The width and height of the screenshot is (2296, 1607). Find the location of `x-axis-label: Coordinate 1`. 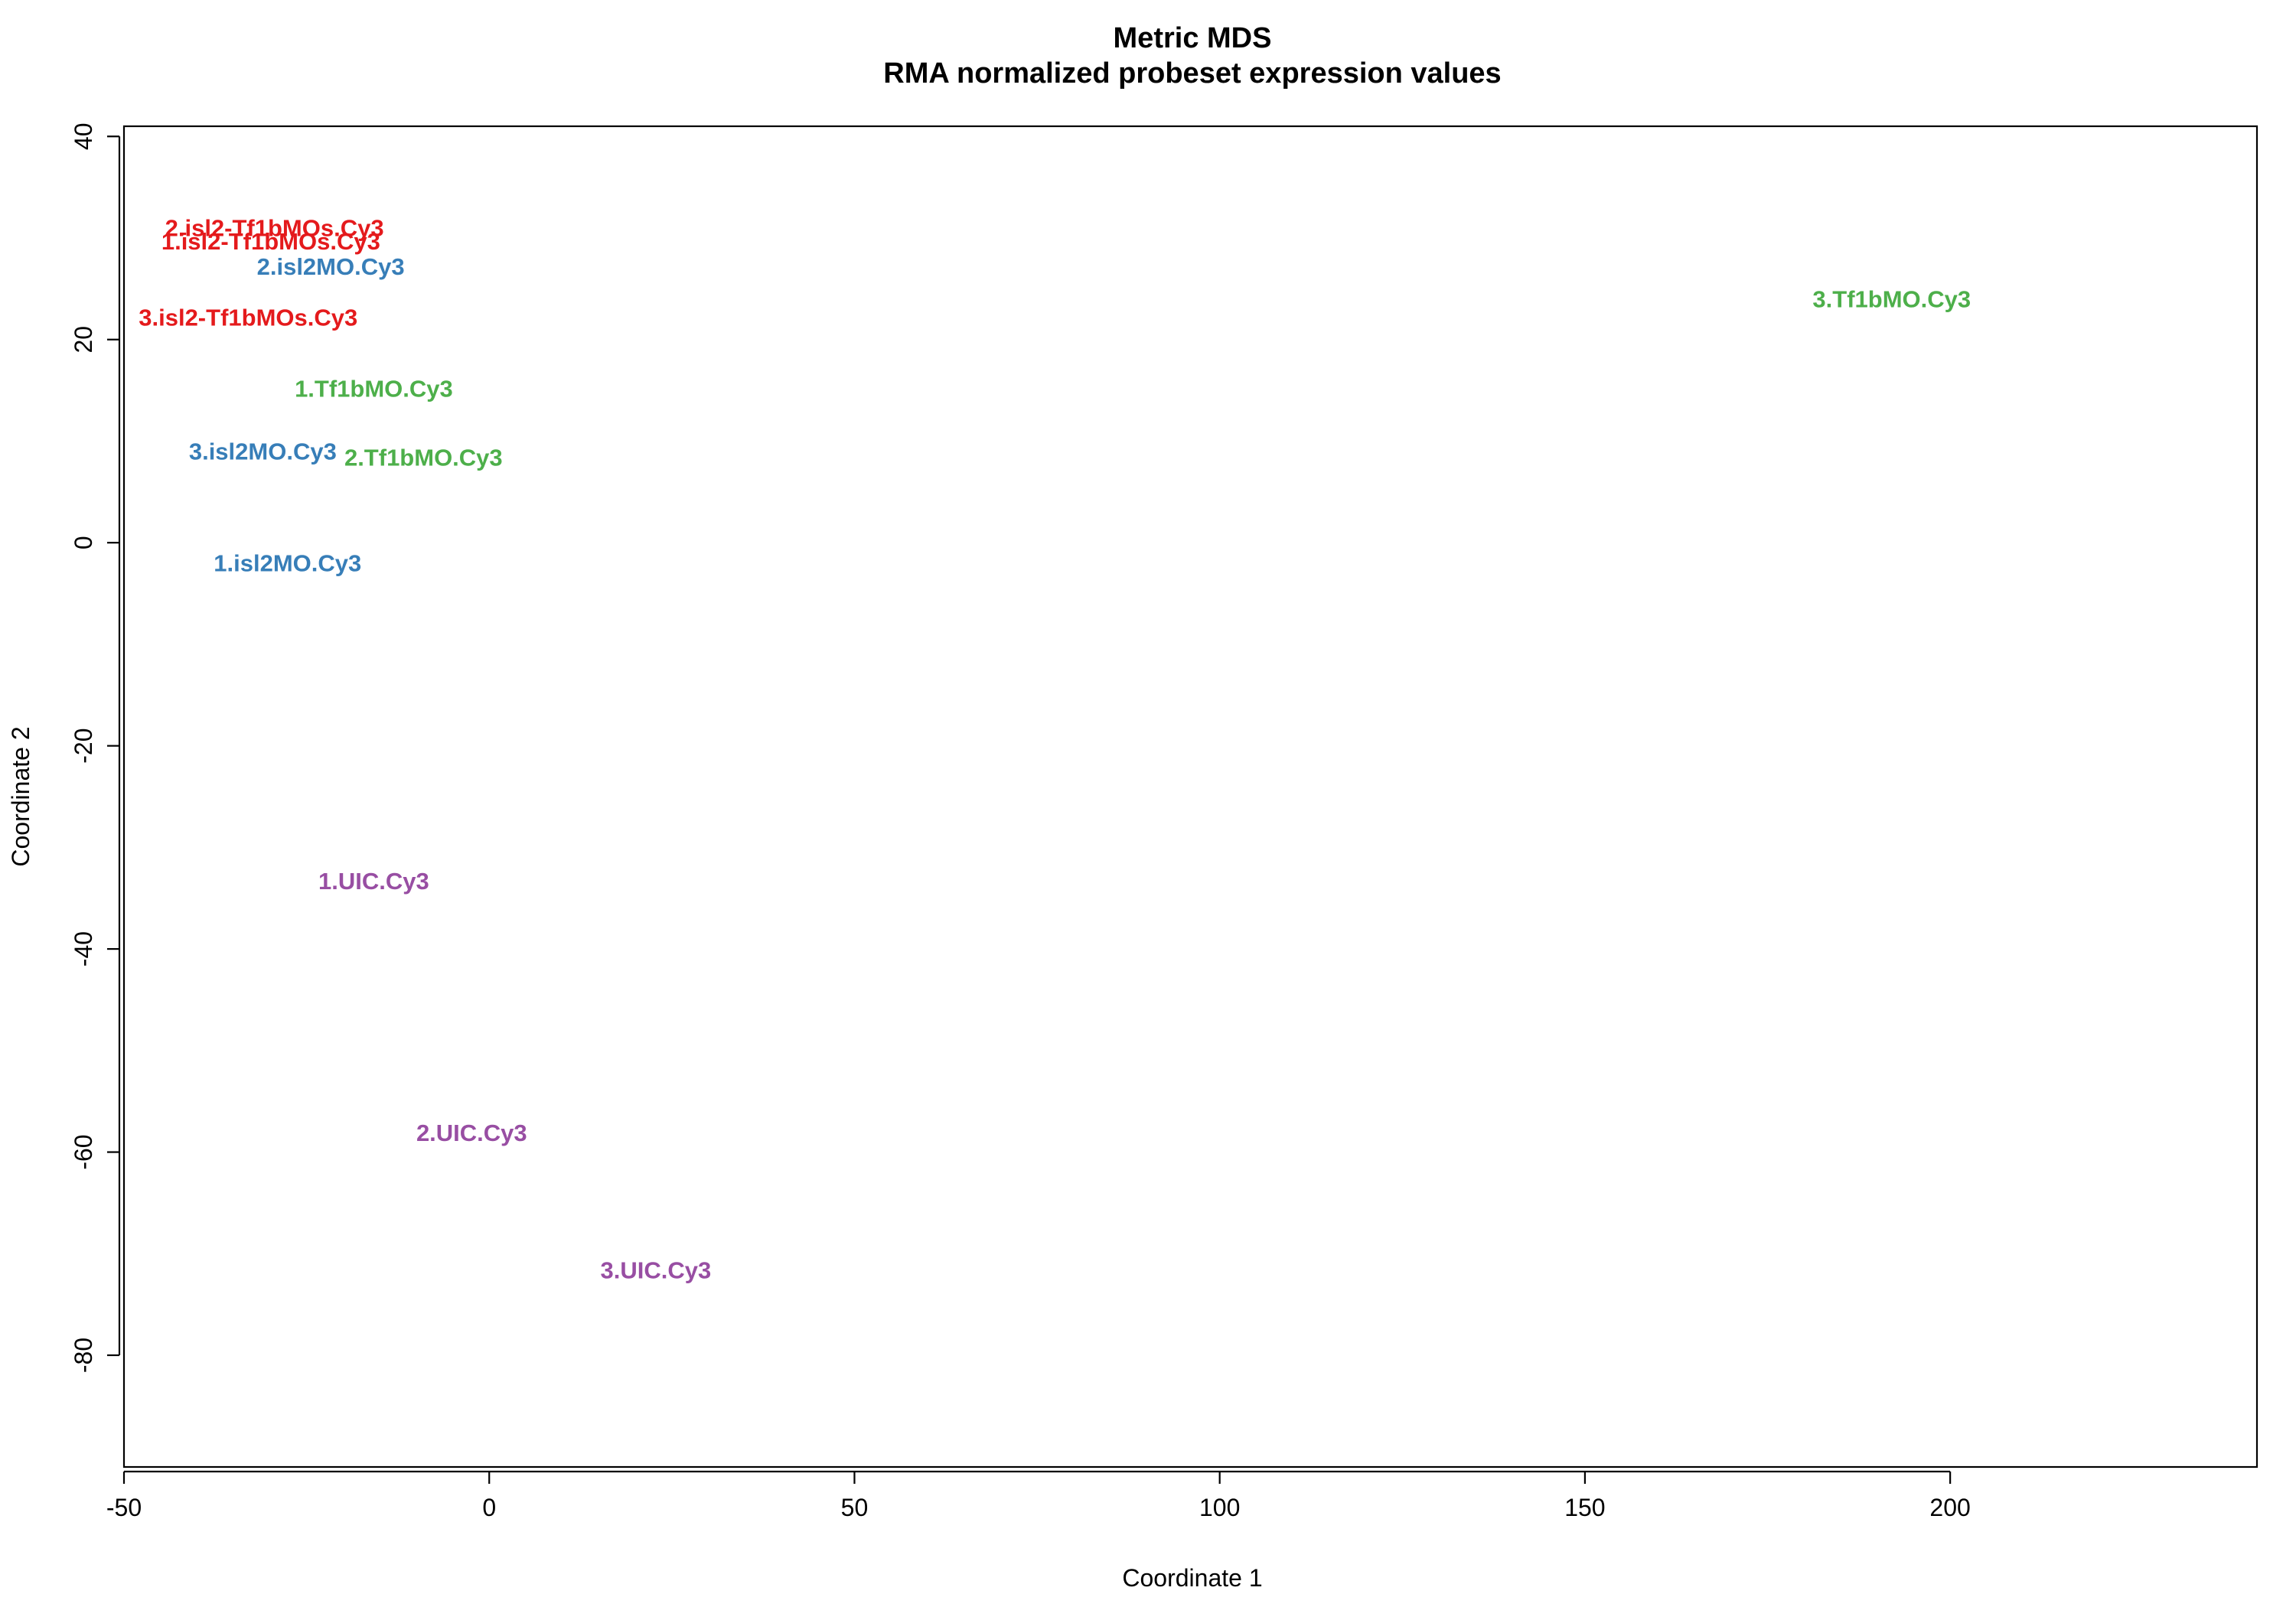

x-axis-label: Coordinate 1 is located at coordinates (1192, 1578).